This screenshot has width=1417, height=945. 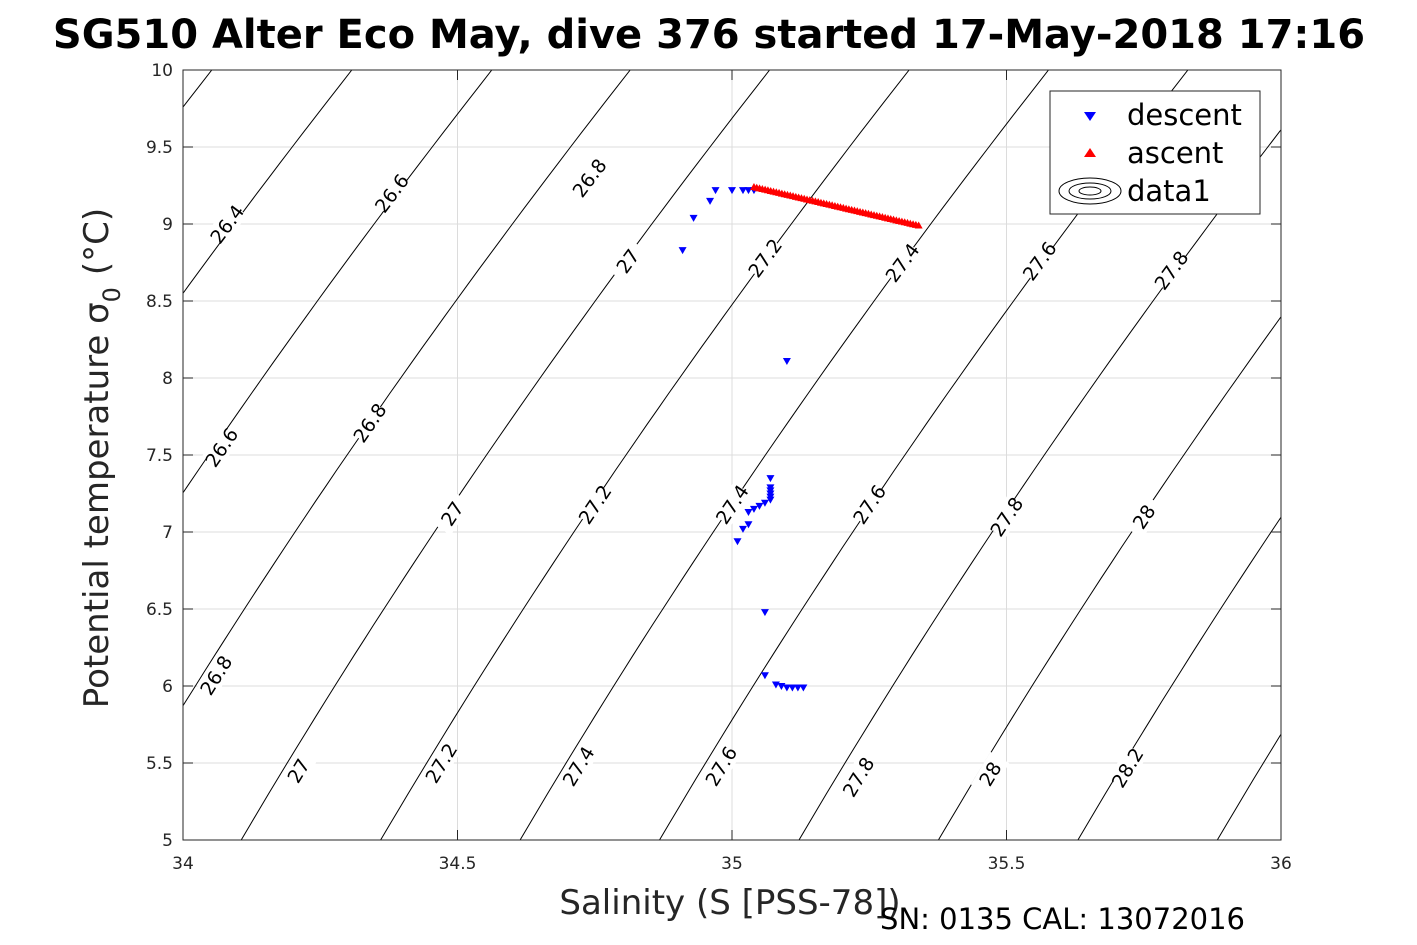 I want to click on legend-contour-marker, so click(x=1090, y=191).